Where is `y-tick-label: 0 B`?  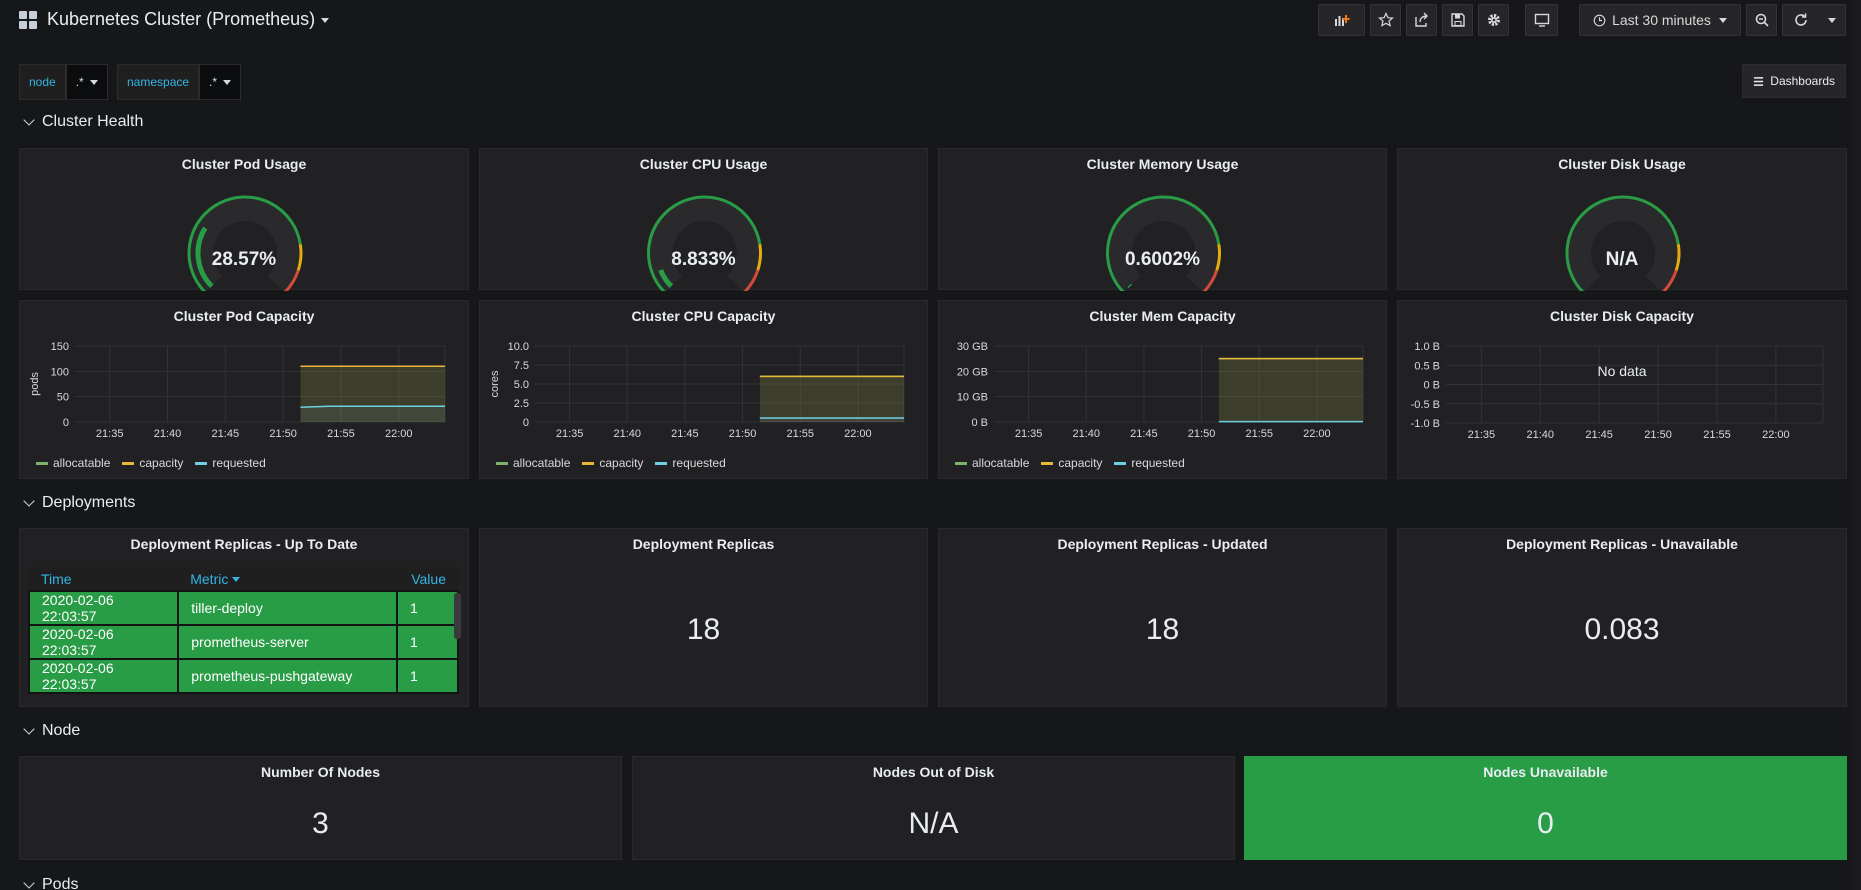
y-tick-label: 0 B is located at coordinates (1431, 386).